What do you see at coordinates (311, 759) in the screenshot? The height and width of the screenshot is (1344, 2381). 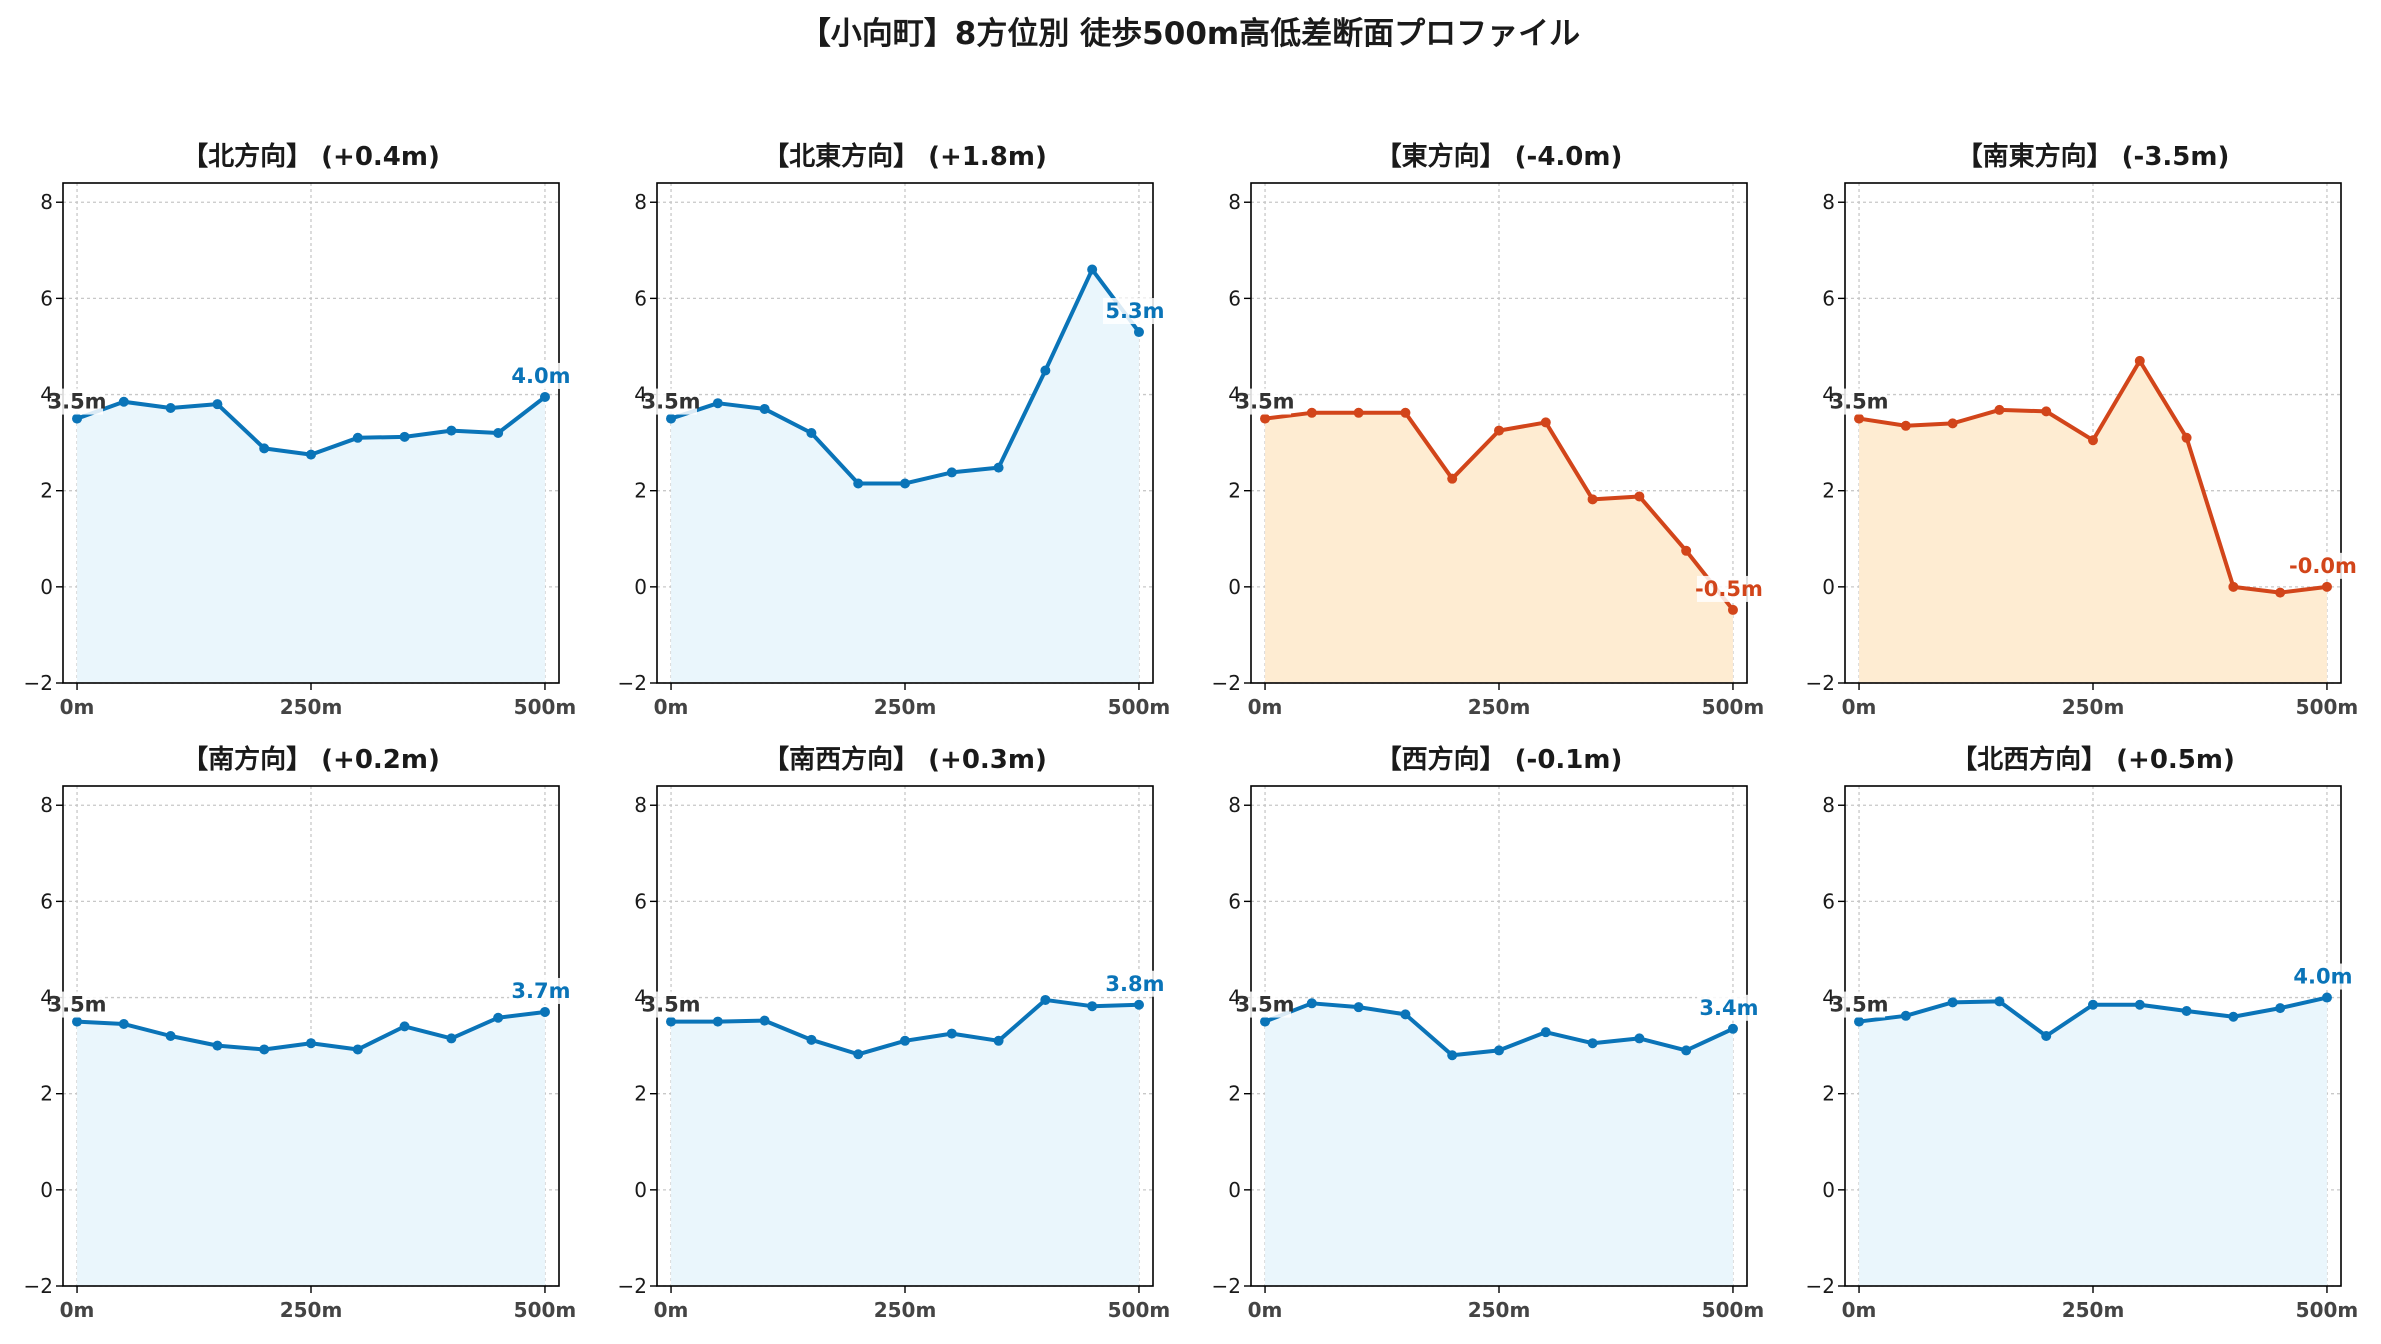 I see `subplot-title: 【南方向】 (+0.2m)` at bounding box center [311, 759].